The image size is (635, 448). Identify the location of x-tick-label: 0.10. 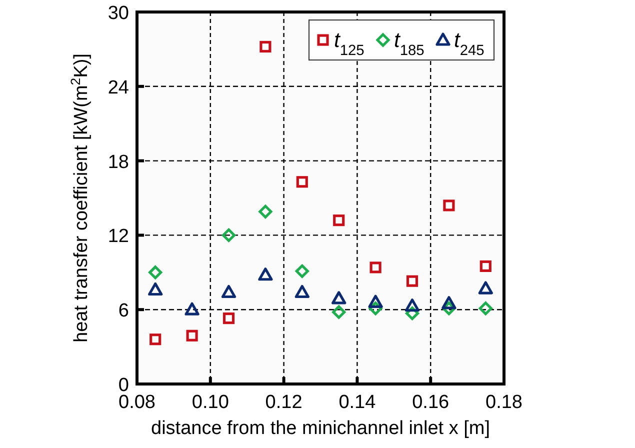
(210, 402).